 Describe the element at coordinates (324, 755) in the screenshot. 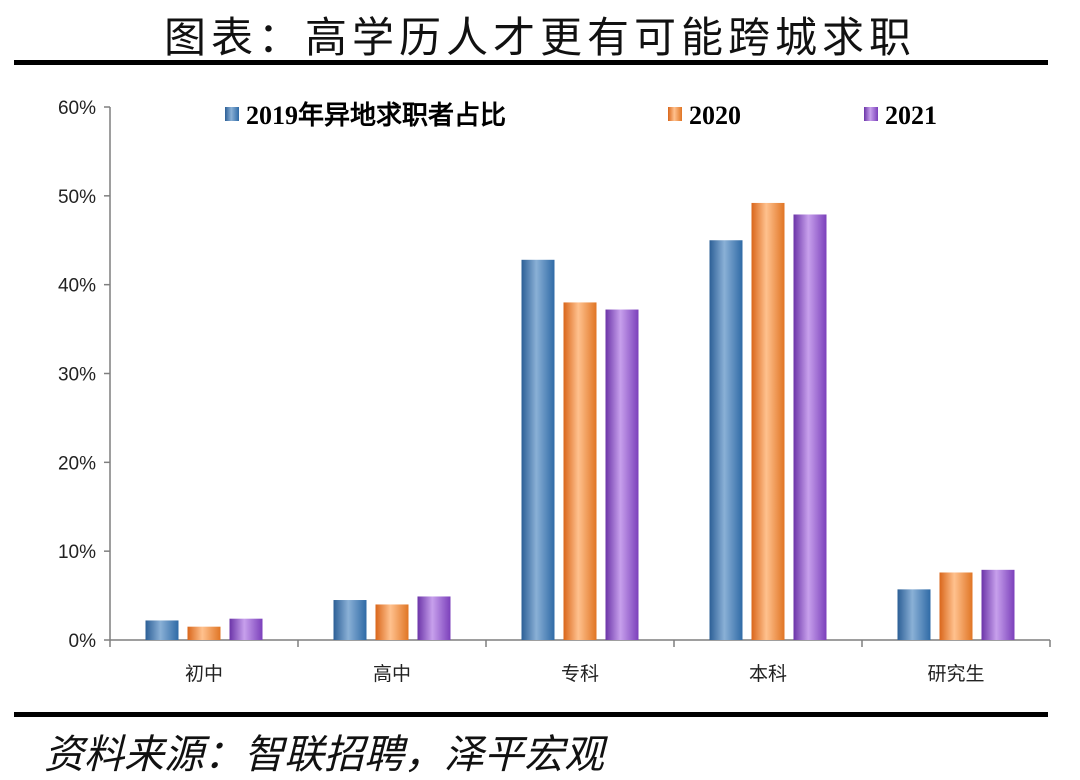

I see `source-note: 资料来源：智联招聘，泽平宏观` at that location.